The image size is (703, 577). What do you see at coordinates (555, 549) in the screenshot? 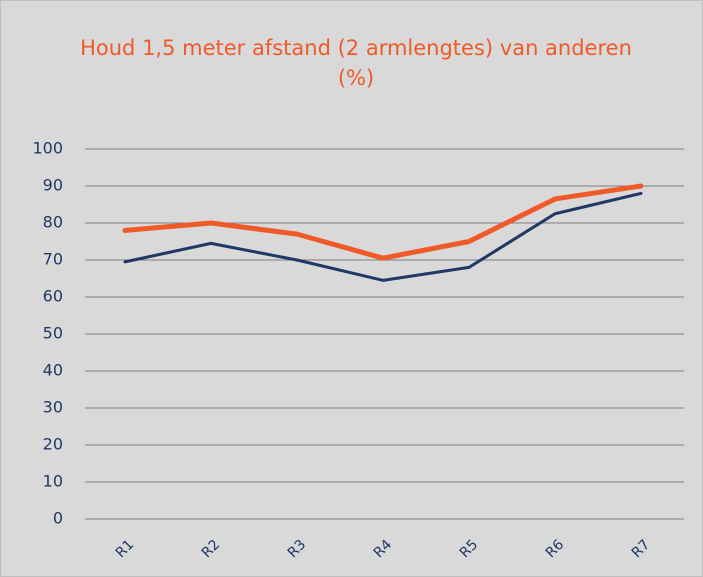
I see `x-tick-label: R6` at bounding box center [555, 549].